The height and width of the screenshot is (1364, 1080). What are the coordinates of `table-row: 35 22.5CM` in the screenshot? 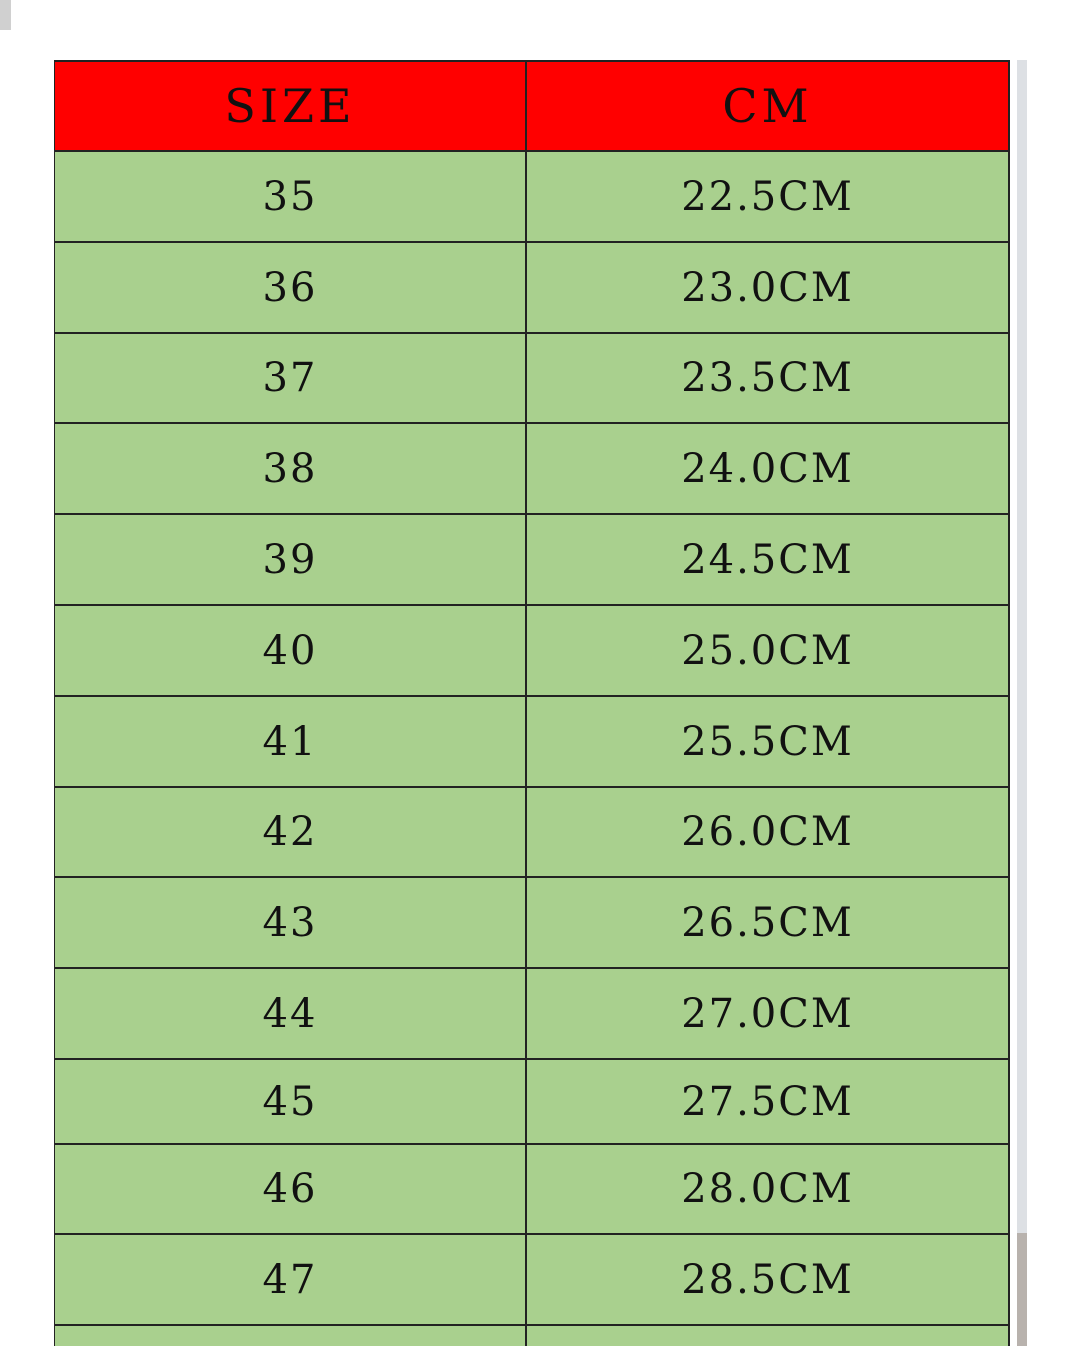 It's located at (531, 197).